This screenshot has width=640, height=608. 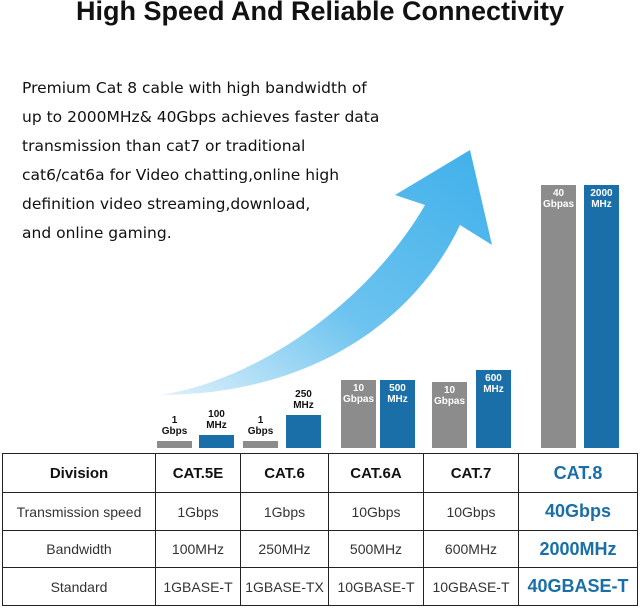 What do you see at coordinates (578, 586) in the screenshot?
I see `table-cell: 40GBASE-T` at bounding box center [578, 586].